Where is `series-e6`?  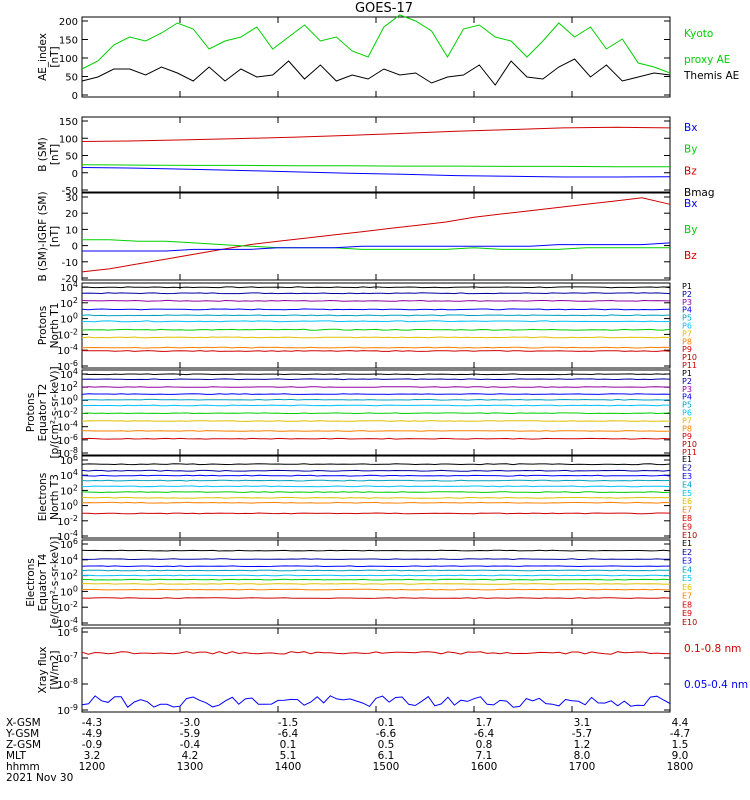
series-e6 is located at coordinates (376, 492).